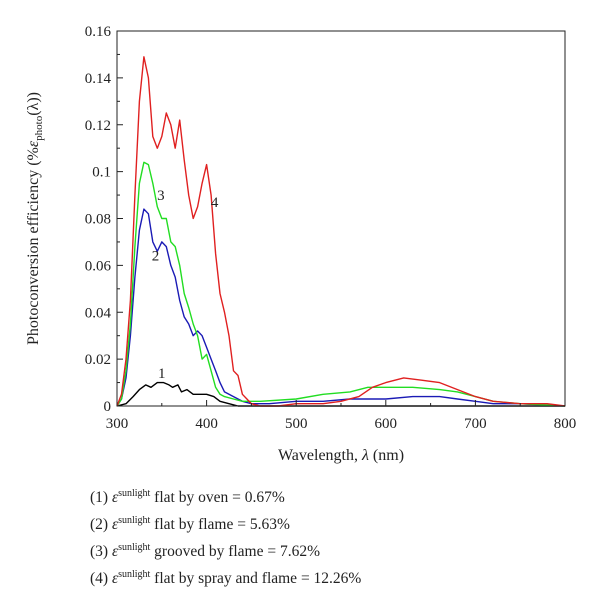 The image size is (600, 605). Describe the element at coordinates (98, 313) in the screenshot. I see `y-tick-label: 0.04` at that location.